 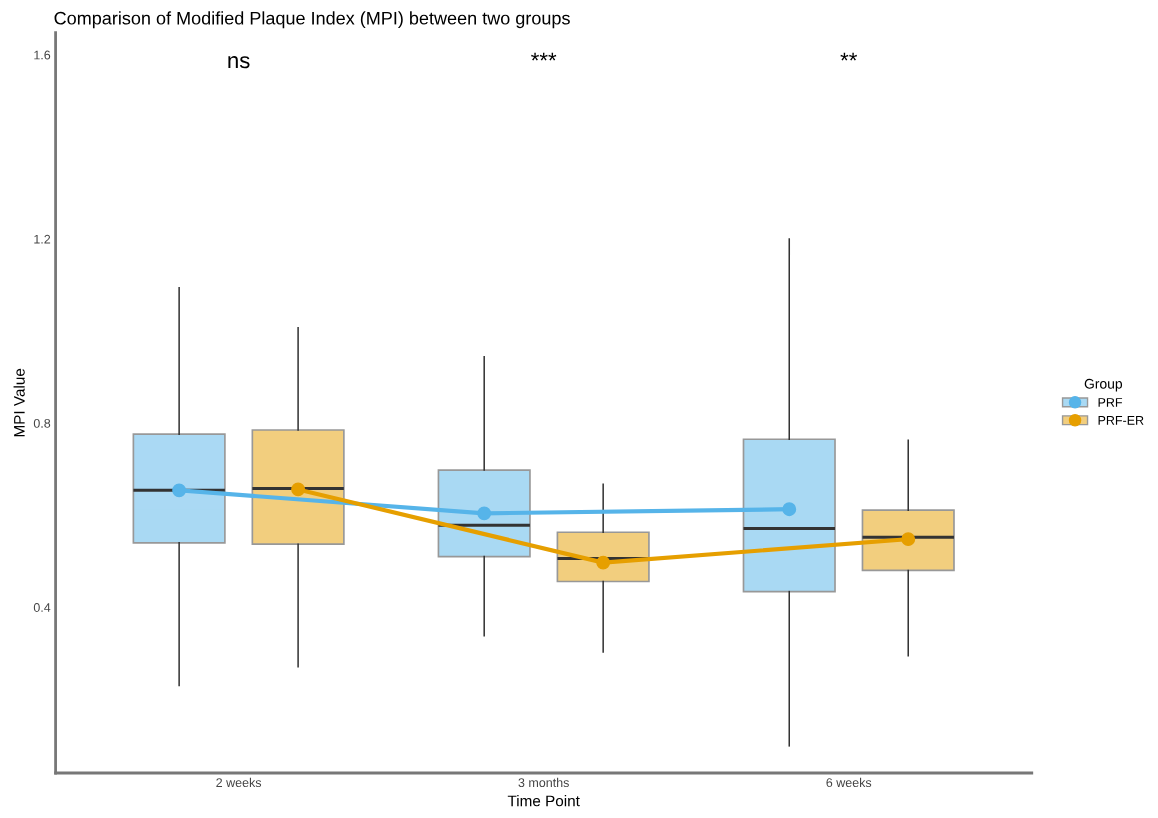 What do you see at coordinates (1103, 385) in the screenshot?
I see `legend-title: Group` at bounding box center [1103, 385].